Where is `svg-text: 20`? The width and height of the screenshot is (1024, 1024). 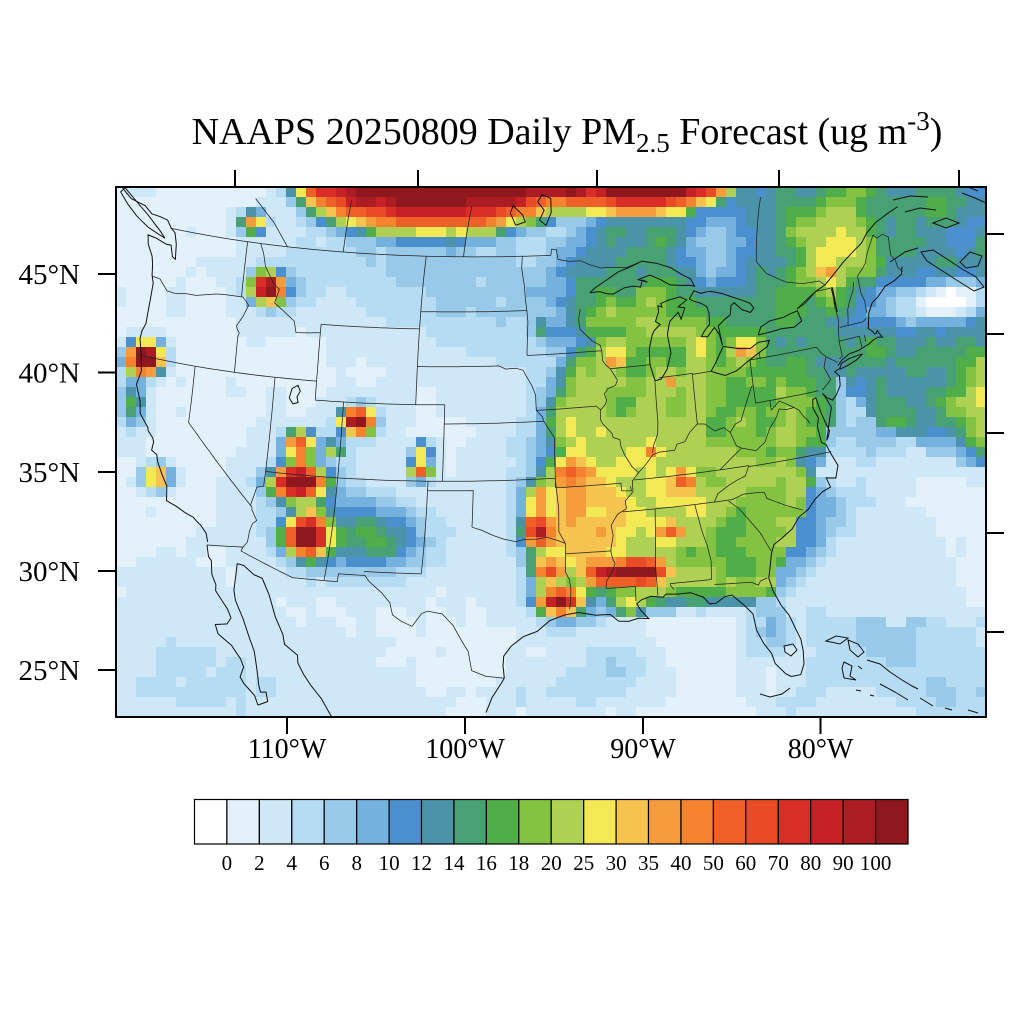
svg-text: 20 is located at coordinates (551, 863).